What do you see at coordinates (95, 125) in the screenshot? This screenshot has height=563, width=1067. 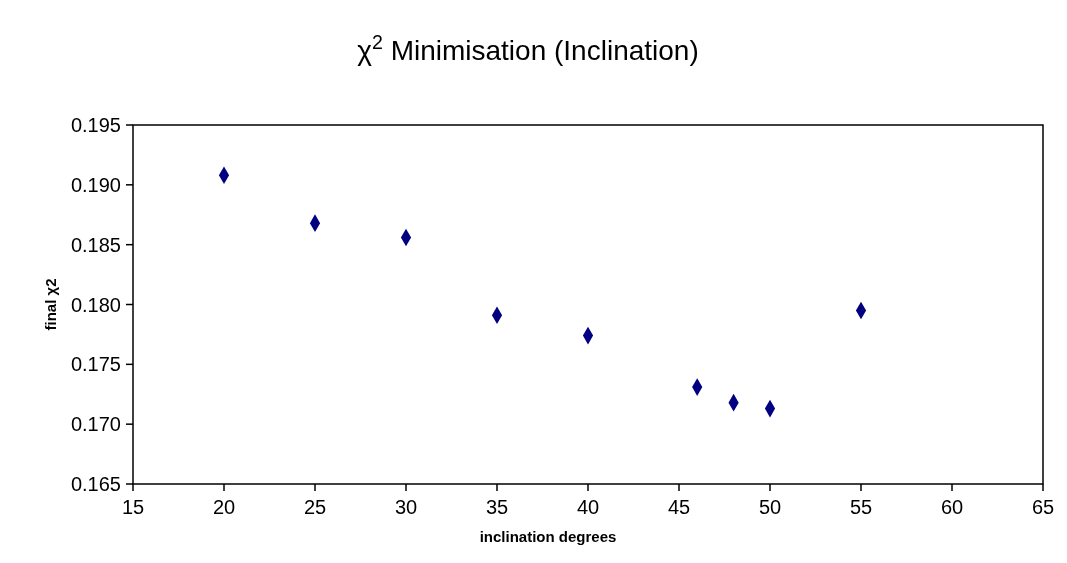 I see `y-tick-label: 0.195` at bounding box center [95, 125].